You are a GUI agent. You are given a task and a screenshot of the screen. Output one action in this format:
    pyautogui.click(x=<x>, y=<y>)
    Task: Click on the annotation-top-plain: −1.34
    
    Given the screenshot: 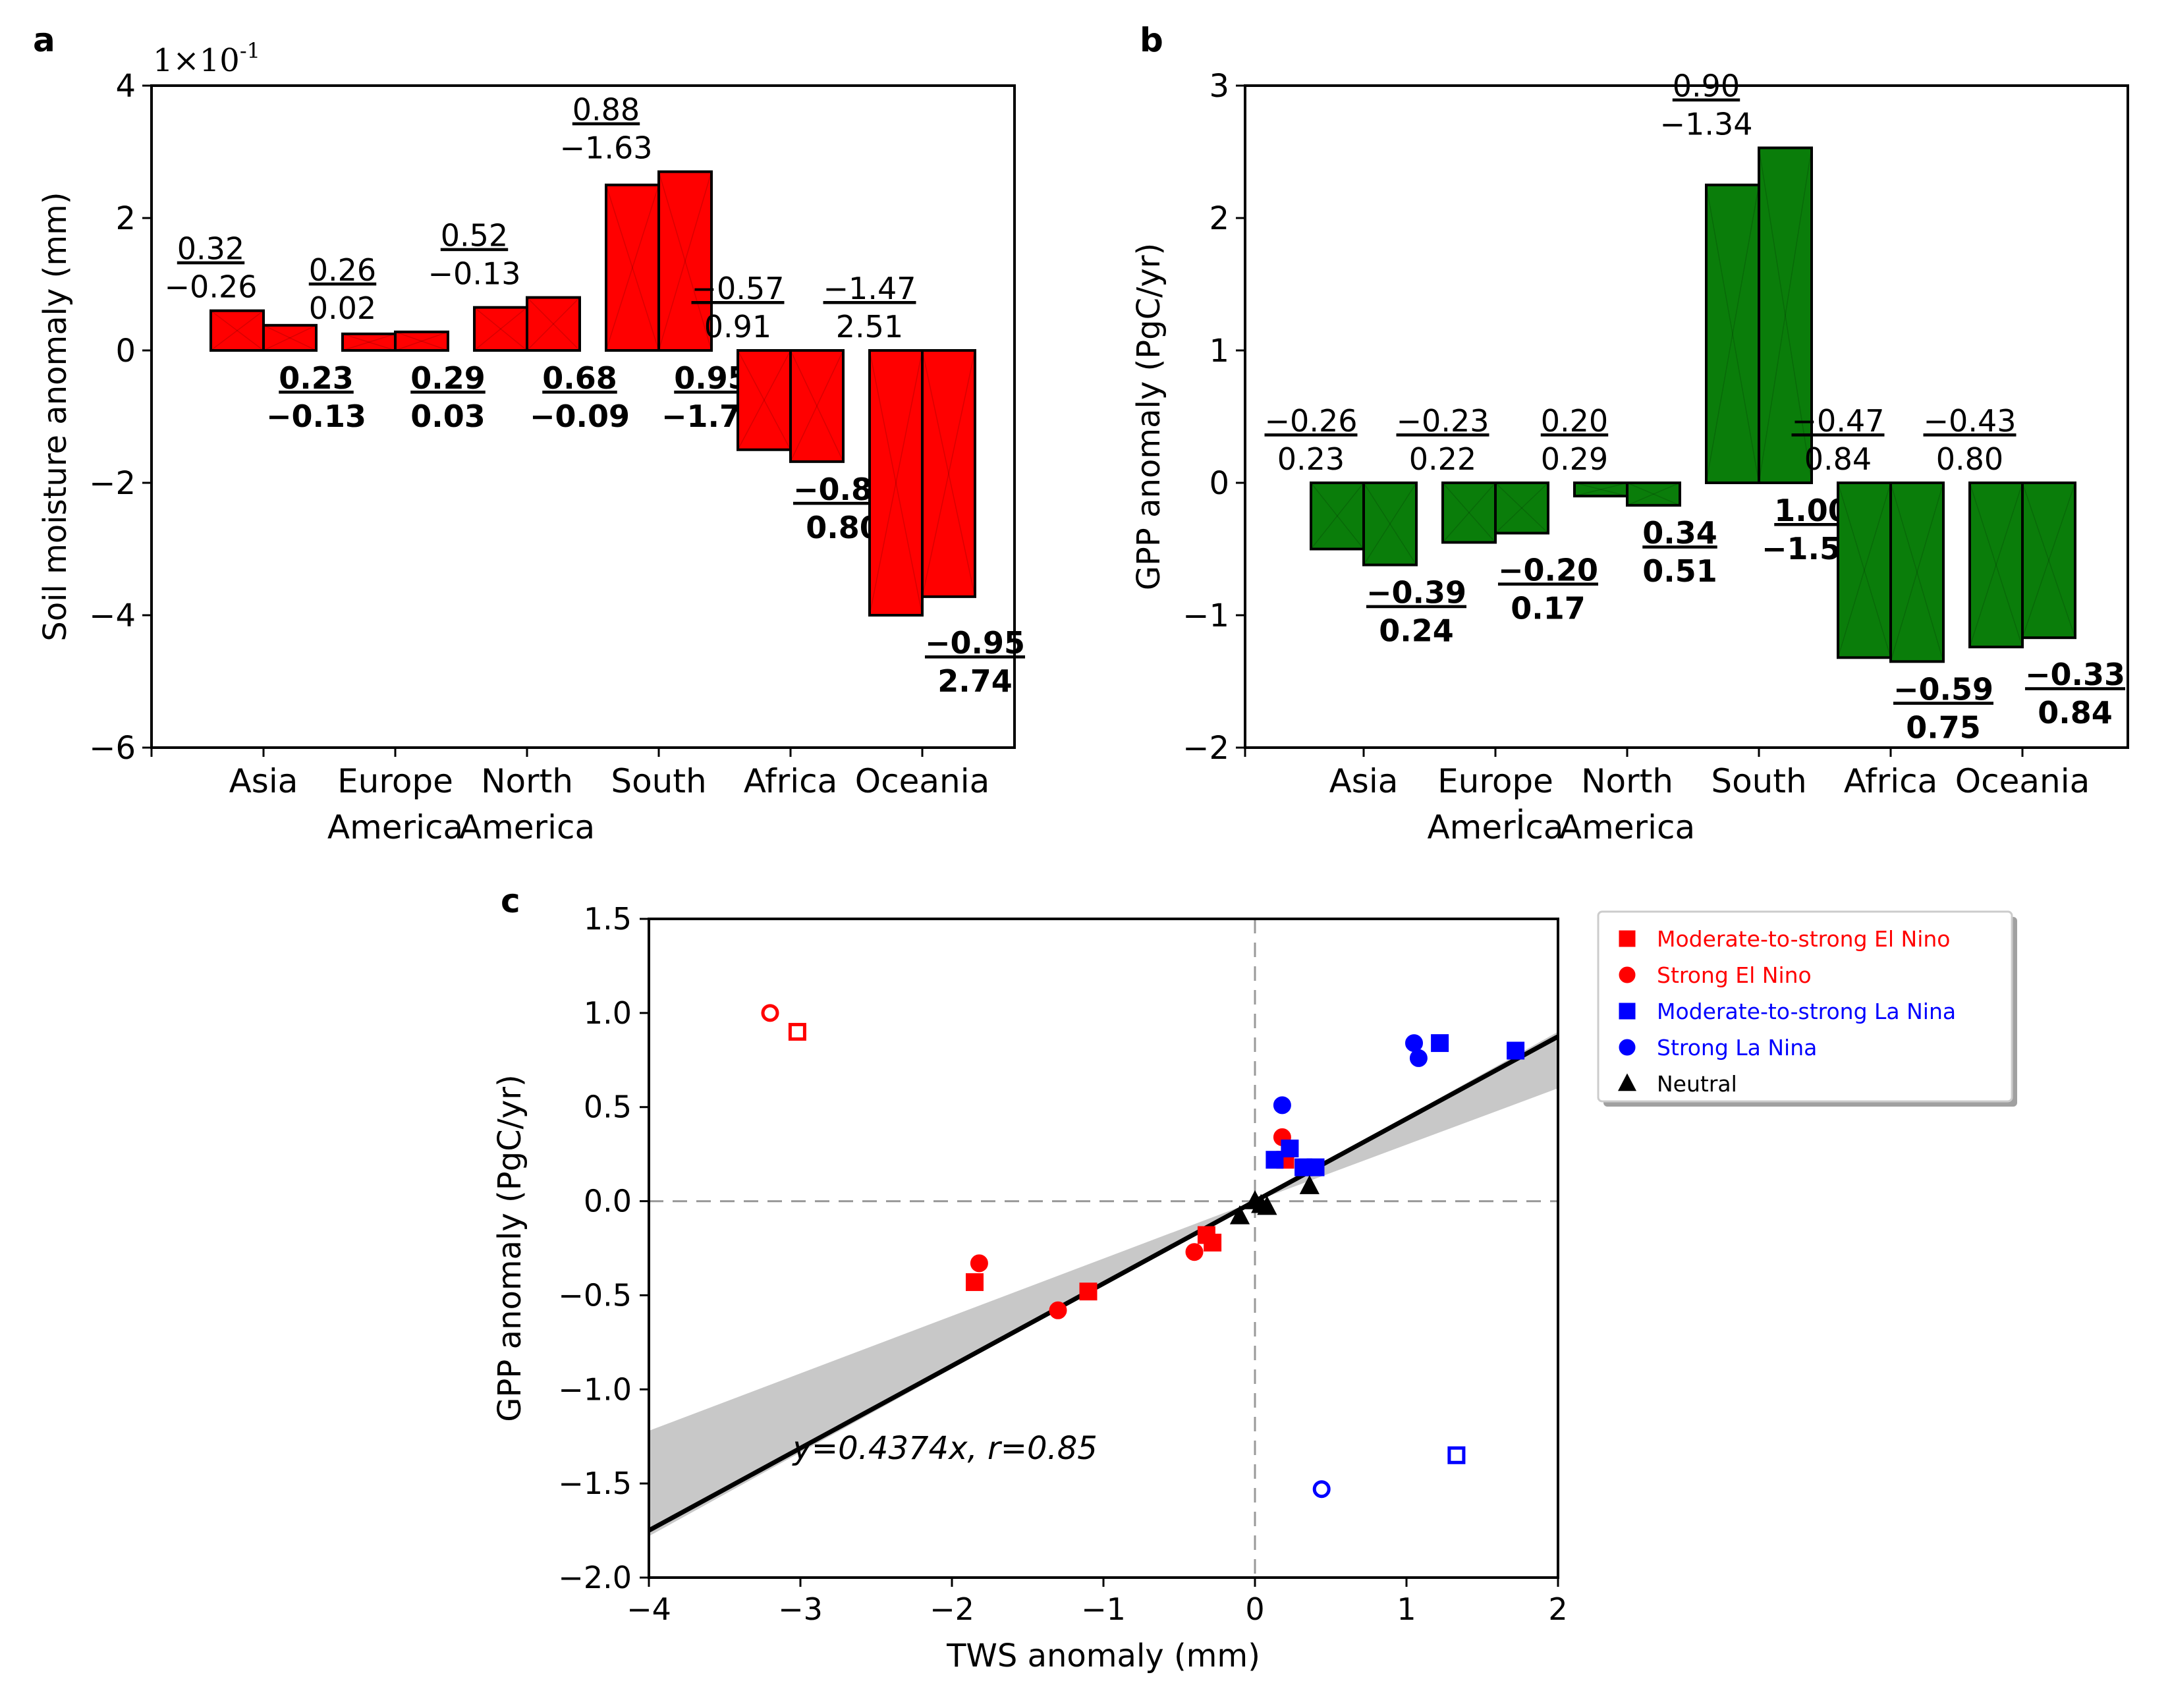 What is the action you would take?
    pyautogui.click(x=1706, y=124)
    